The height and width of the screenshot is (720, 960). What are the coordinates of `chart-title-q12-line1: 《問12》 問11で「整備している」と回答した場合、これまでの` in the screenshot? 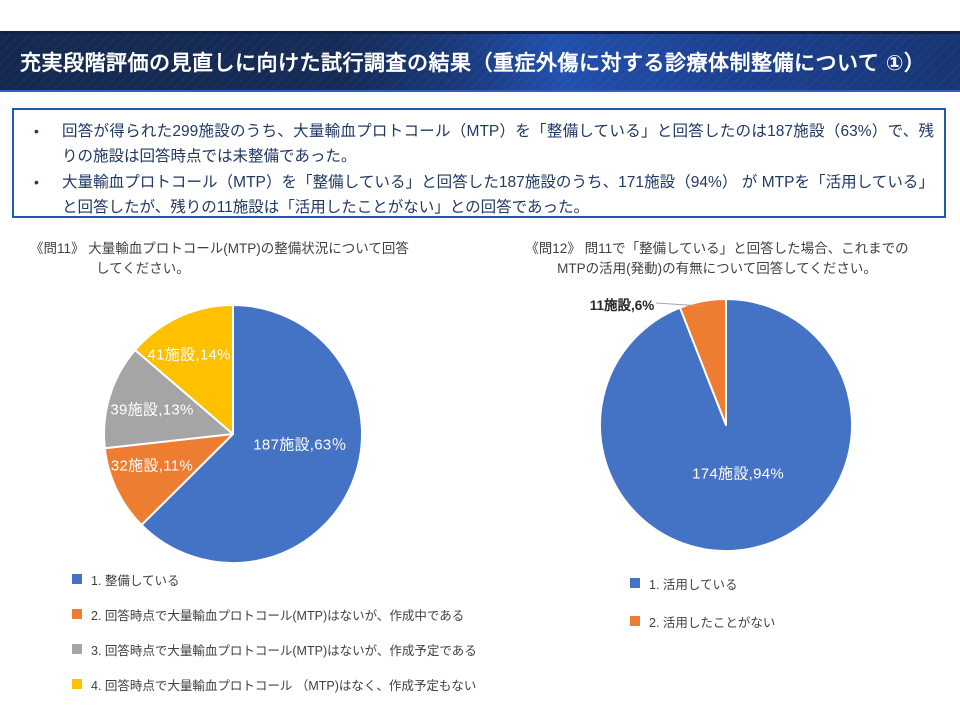 It's located at (717, 248).